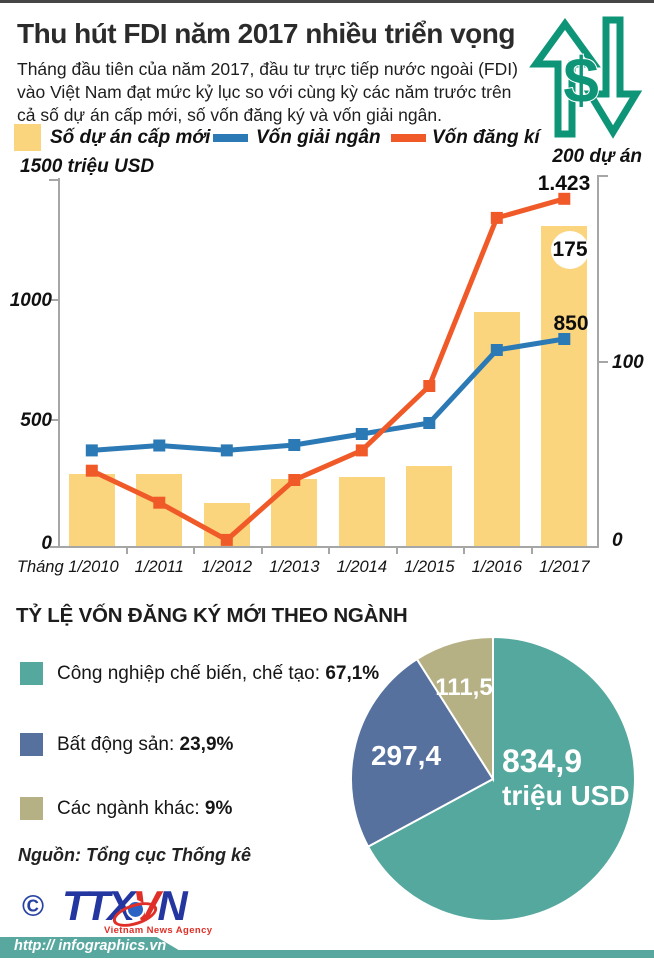 This screenshot has height=960, width=654. Describe the element at coordinates (564, 183) in the screenshot. I see `annotation-von-dang-ki-2017: 1.423` at that location.